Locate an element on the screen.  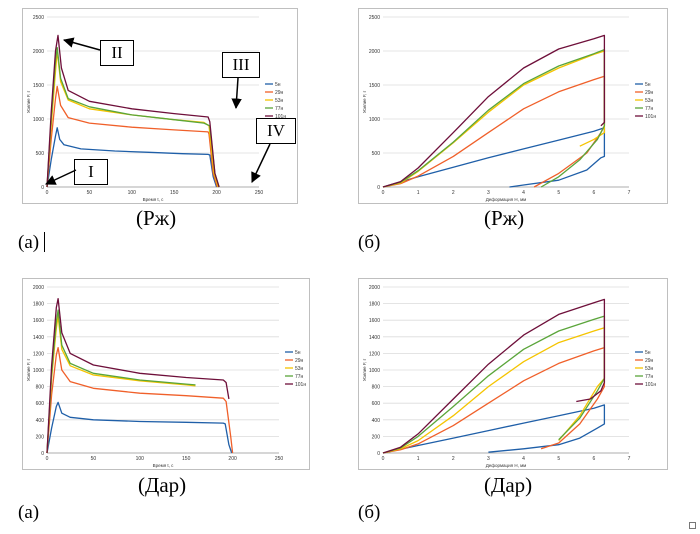
callout-stage-4: IV is located at coordinates (276, 131).